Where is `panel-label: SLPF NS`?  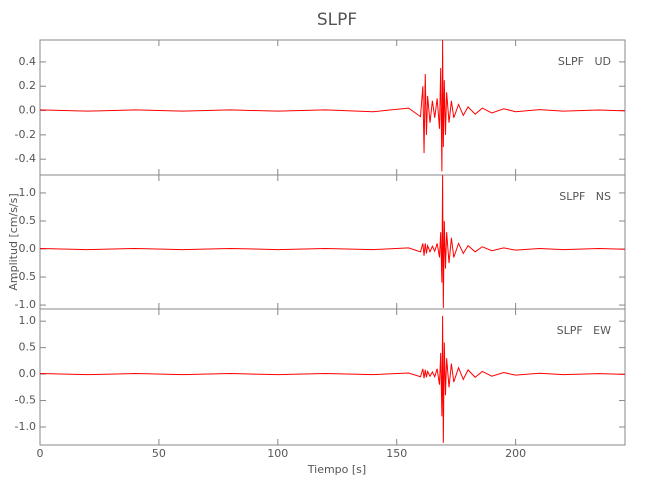 panel-label: SLPF NS is located at coordinates (585, 196).